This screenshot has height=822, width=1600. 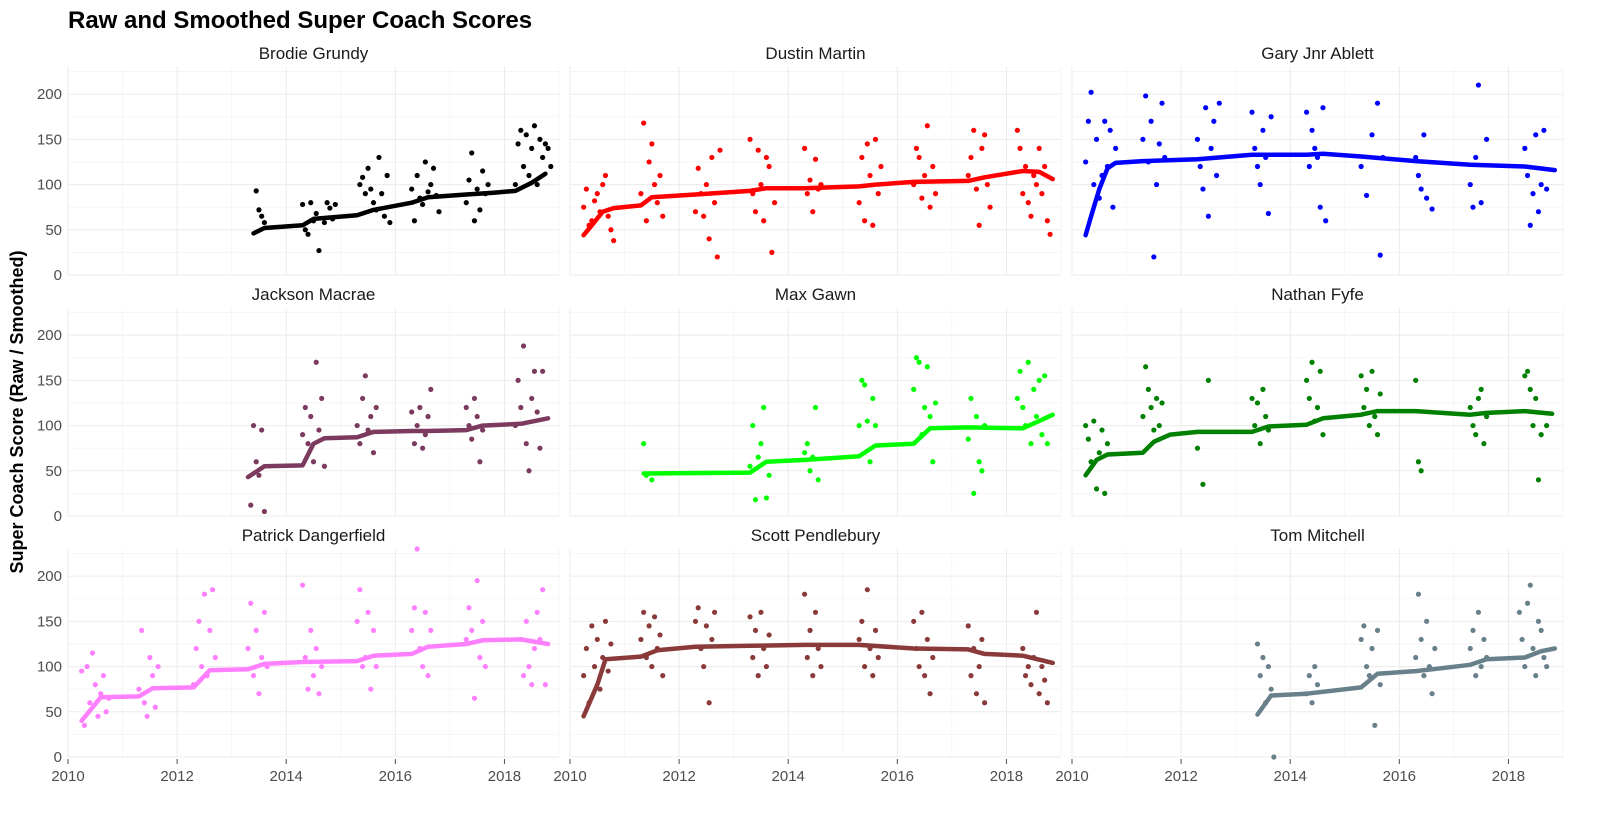 What do you see at coordinates (1317, 53) in the screenshot?
I see `panel-title: Gary Jnr Ablett` at bounding box center [1317, 53].